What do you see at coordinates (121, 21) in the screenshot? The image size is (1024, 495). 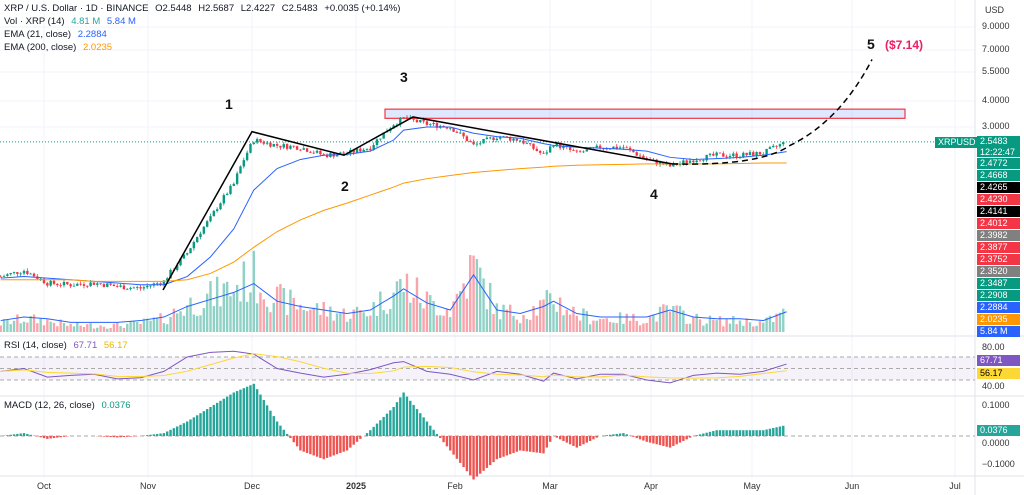 I see `volume-ma-value: 5.84 M` at bounding box center [121, 21].